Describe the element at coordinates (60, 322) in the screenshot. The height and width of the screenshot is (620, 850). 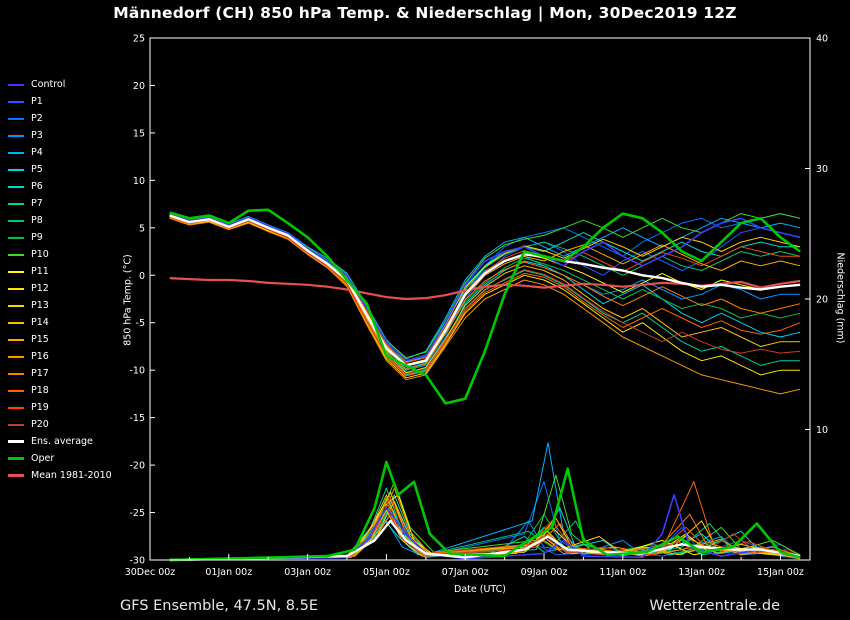
I see `legend-item-p14: P14` at that location.